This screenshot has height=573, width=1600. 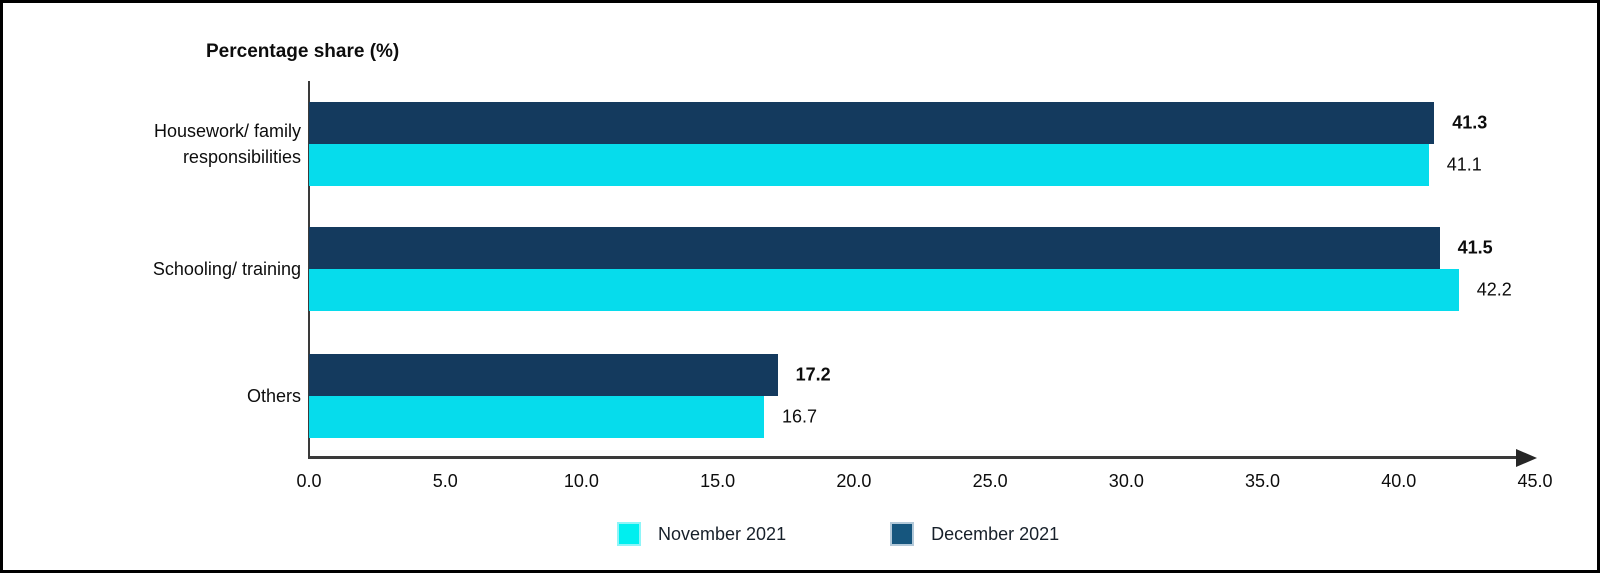 What do you see at coordinates (902, 534) in the screenshot?
I see `legend-swatch-december-2021` at bounding box center [902, 534].